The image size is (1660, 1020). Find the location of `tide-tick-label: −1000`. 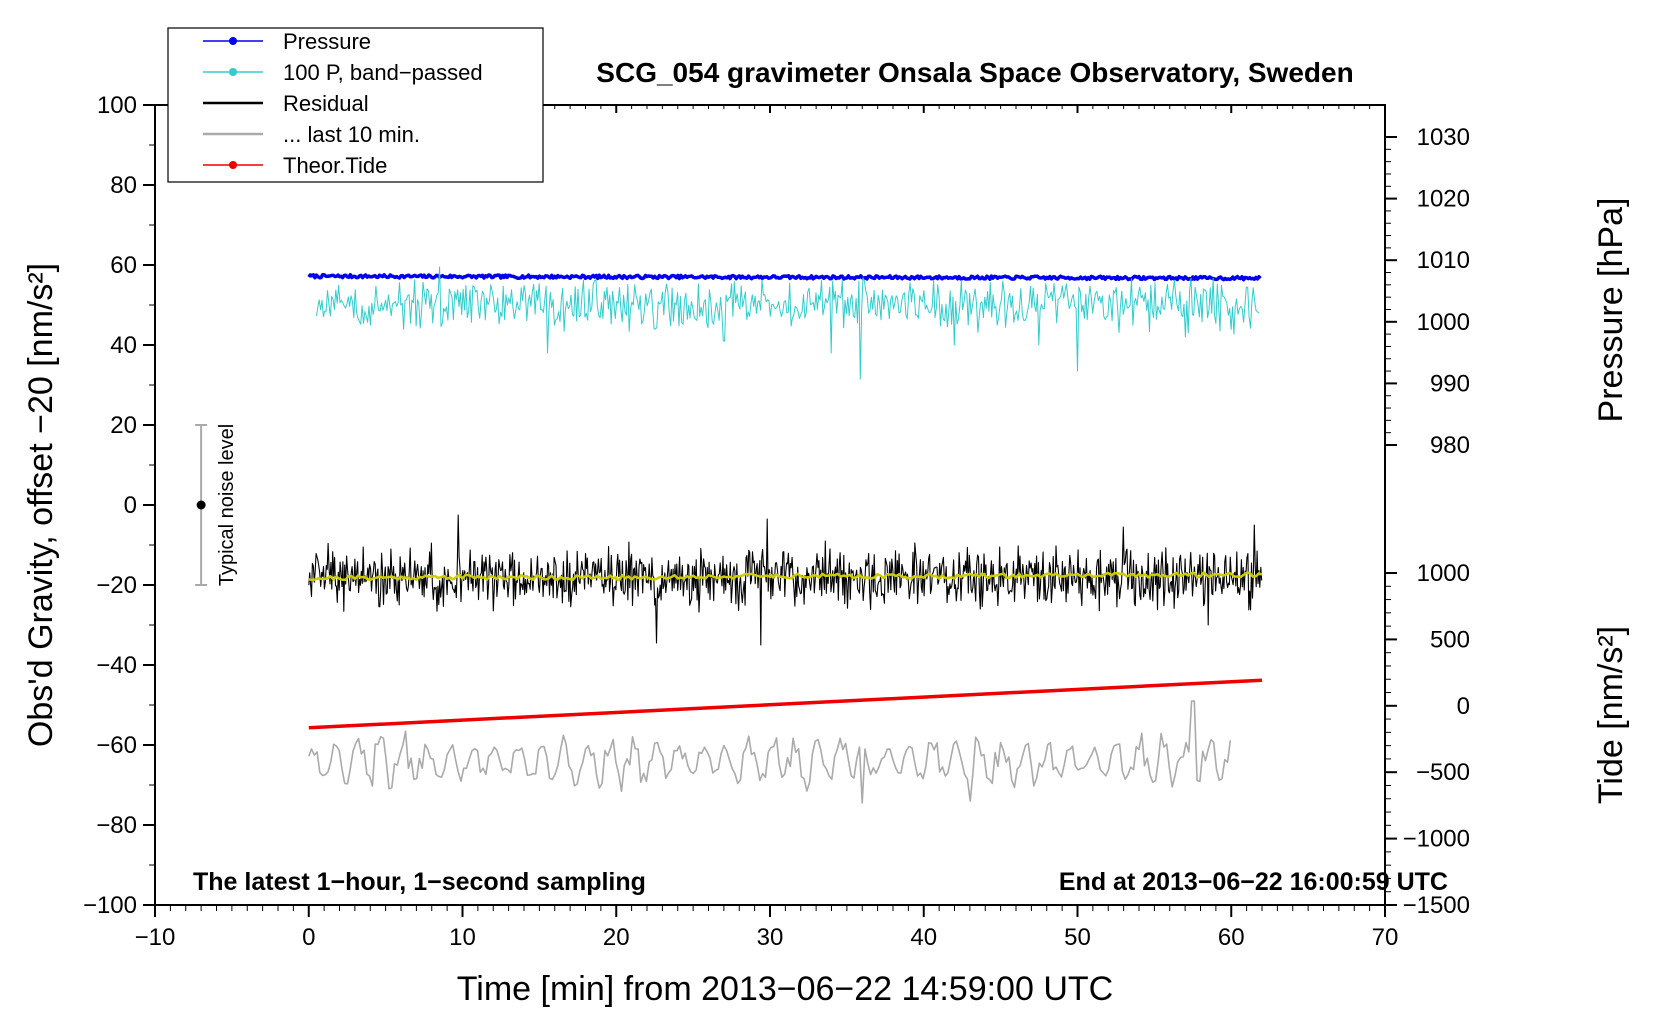

tide-tick-label: −1000 is located at coordinates (1436, 839).